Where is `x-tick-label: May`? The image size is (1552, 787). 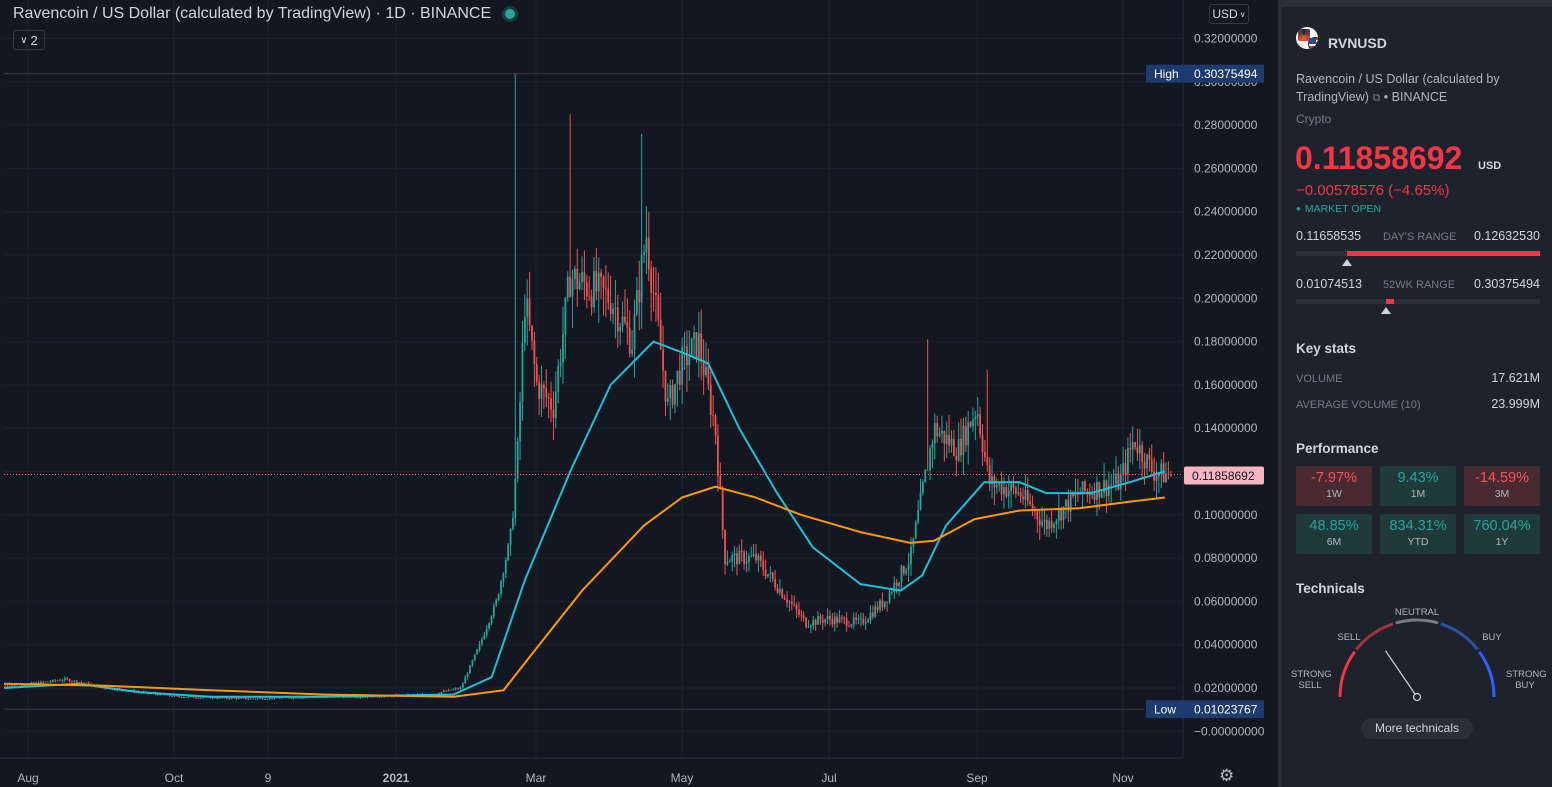 x-tick-label: May is located at coordinates (682, 778).